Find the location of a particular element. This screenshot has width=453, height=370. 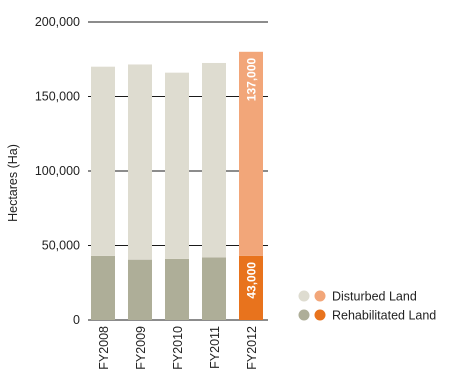

legend-label: Disturbed Land is located at coordinates (374, 297).